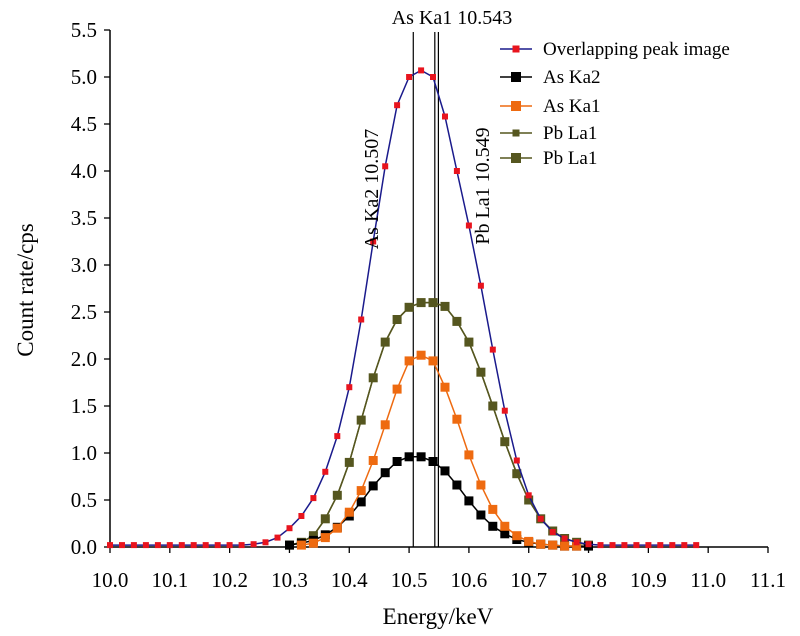  What do you see at coordinates (636, 49) in the screenshot?
I see `legend-label-overlap: Overlapping peak image` at bounding box center [636, 49].